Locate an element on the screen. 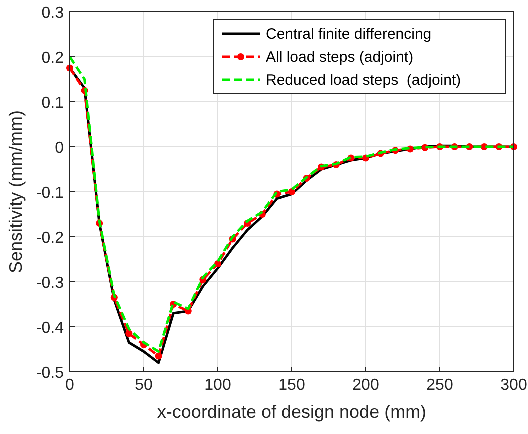 The width and height of the screenshot is (528, 434). y-tick-label: -0.3 is located at coordinates (50, 283).